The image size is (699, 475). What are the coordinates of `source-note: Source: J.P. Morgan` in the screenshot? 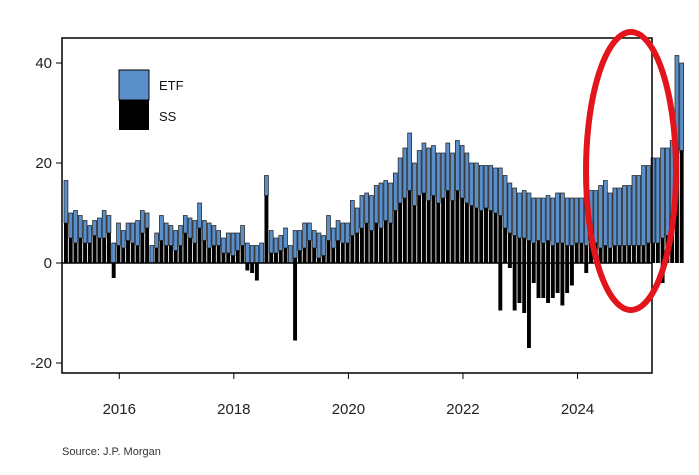 It's located at (111, 452).